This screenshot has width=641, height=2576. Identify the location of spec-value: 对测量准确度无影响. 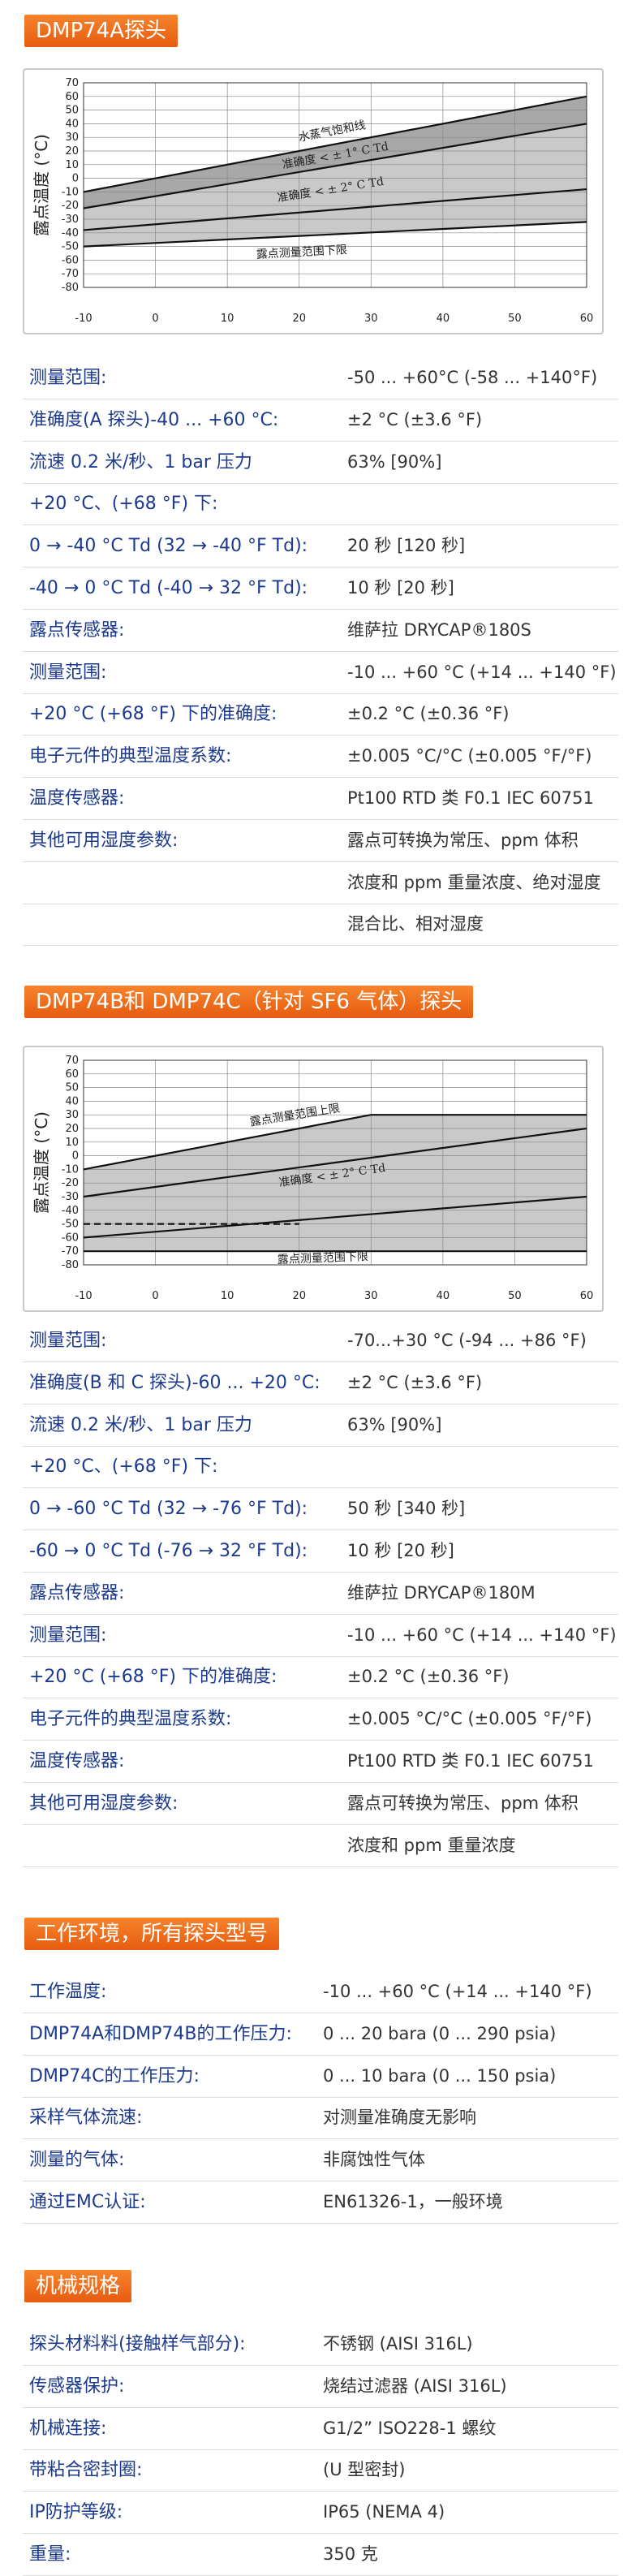
(399, 2118).